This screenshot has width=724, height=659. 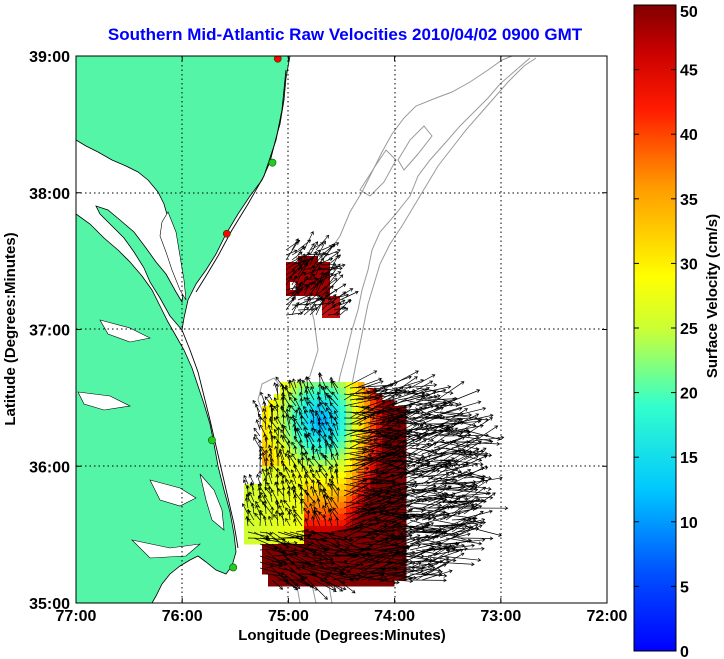 What do you see at coordinates (245, 314) in the screenshot?
I see `hf-radar-stations` at bounding box center [245, 314].